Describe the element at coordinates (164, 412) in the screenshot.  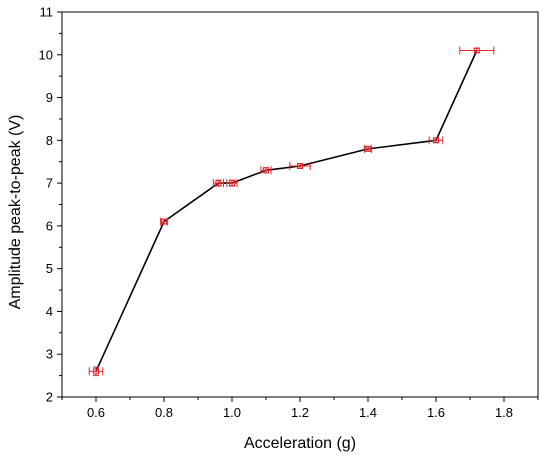
I see `x-tick-label: 0.8` at that location.